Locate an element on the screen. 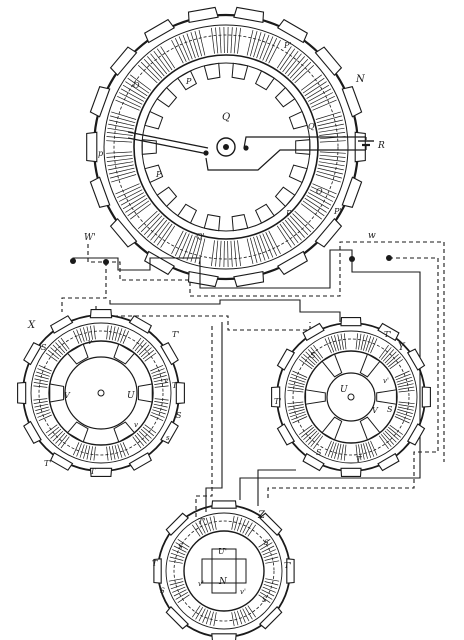  label-Y-S3: S is located at coordinates (319, 452).